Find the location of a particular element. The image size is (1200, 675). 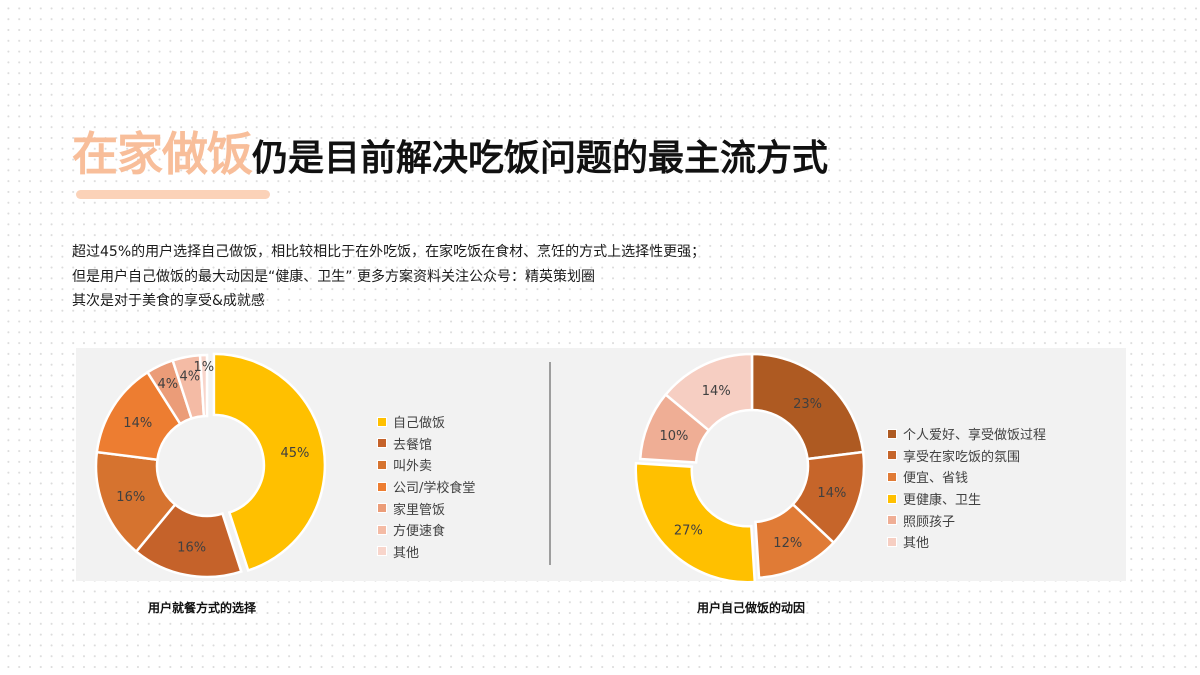

legend-label: 方便速食 is located at coordinates (419, 532).